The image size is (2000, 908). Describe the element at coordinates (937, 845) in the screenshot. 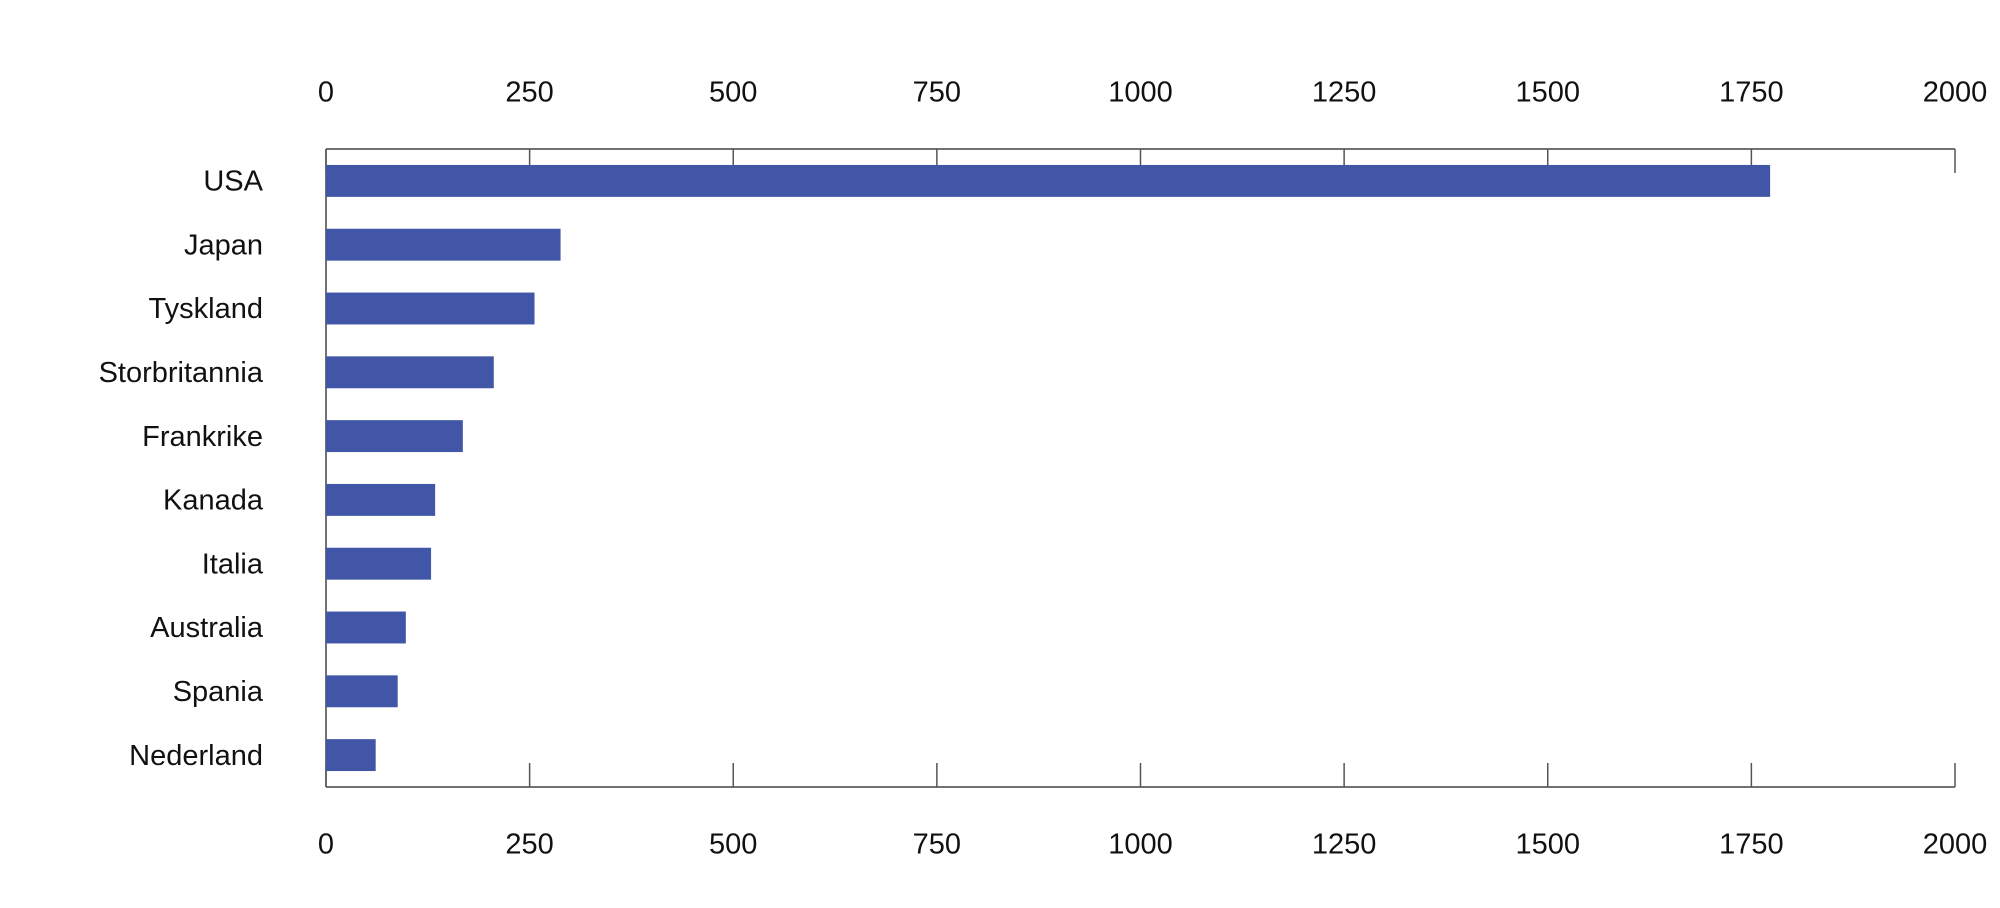

I see `x-tick-label-bottom: 750` at that location.